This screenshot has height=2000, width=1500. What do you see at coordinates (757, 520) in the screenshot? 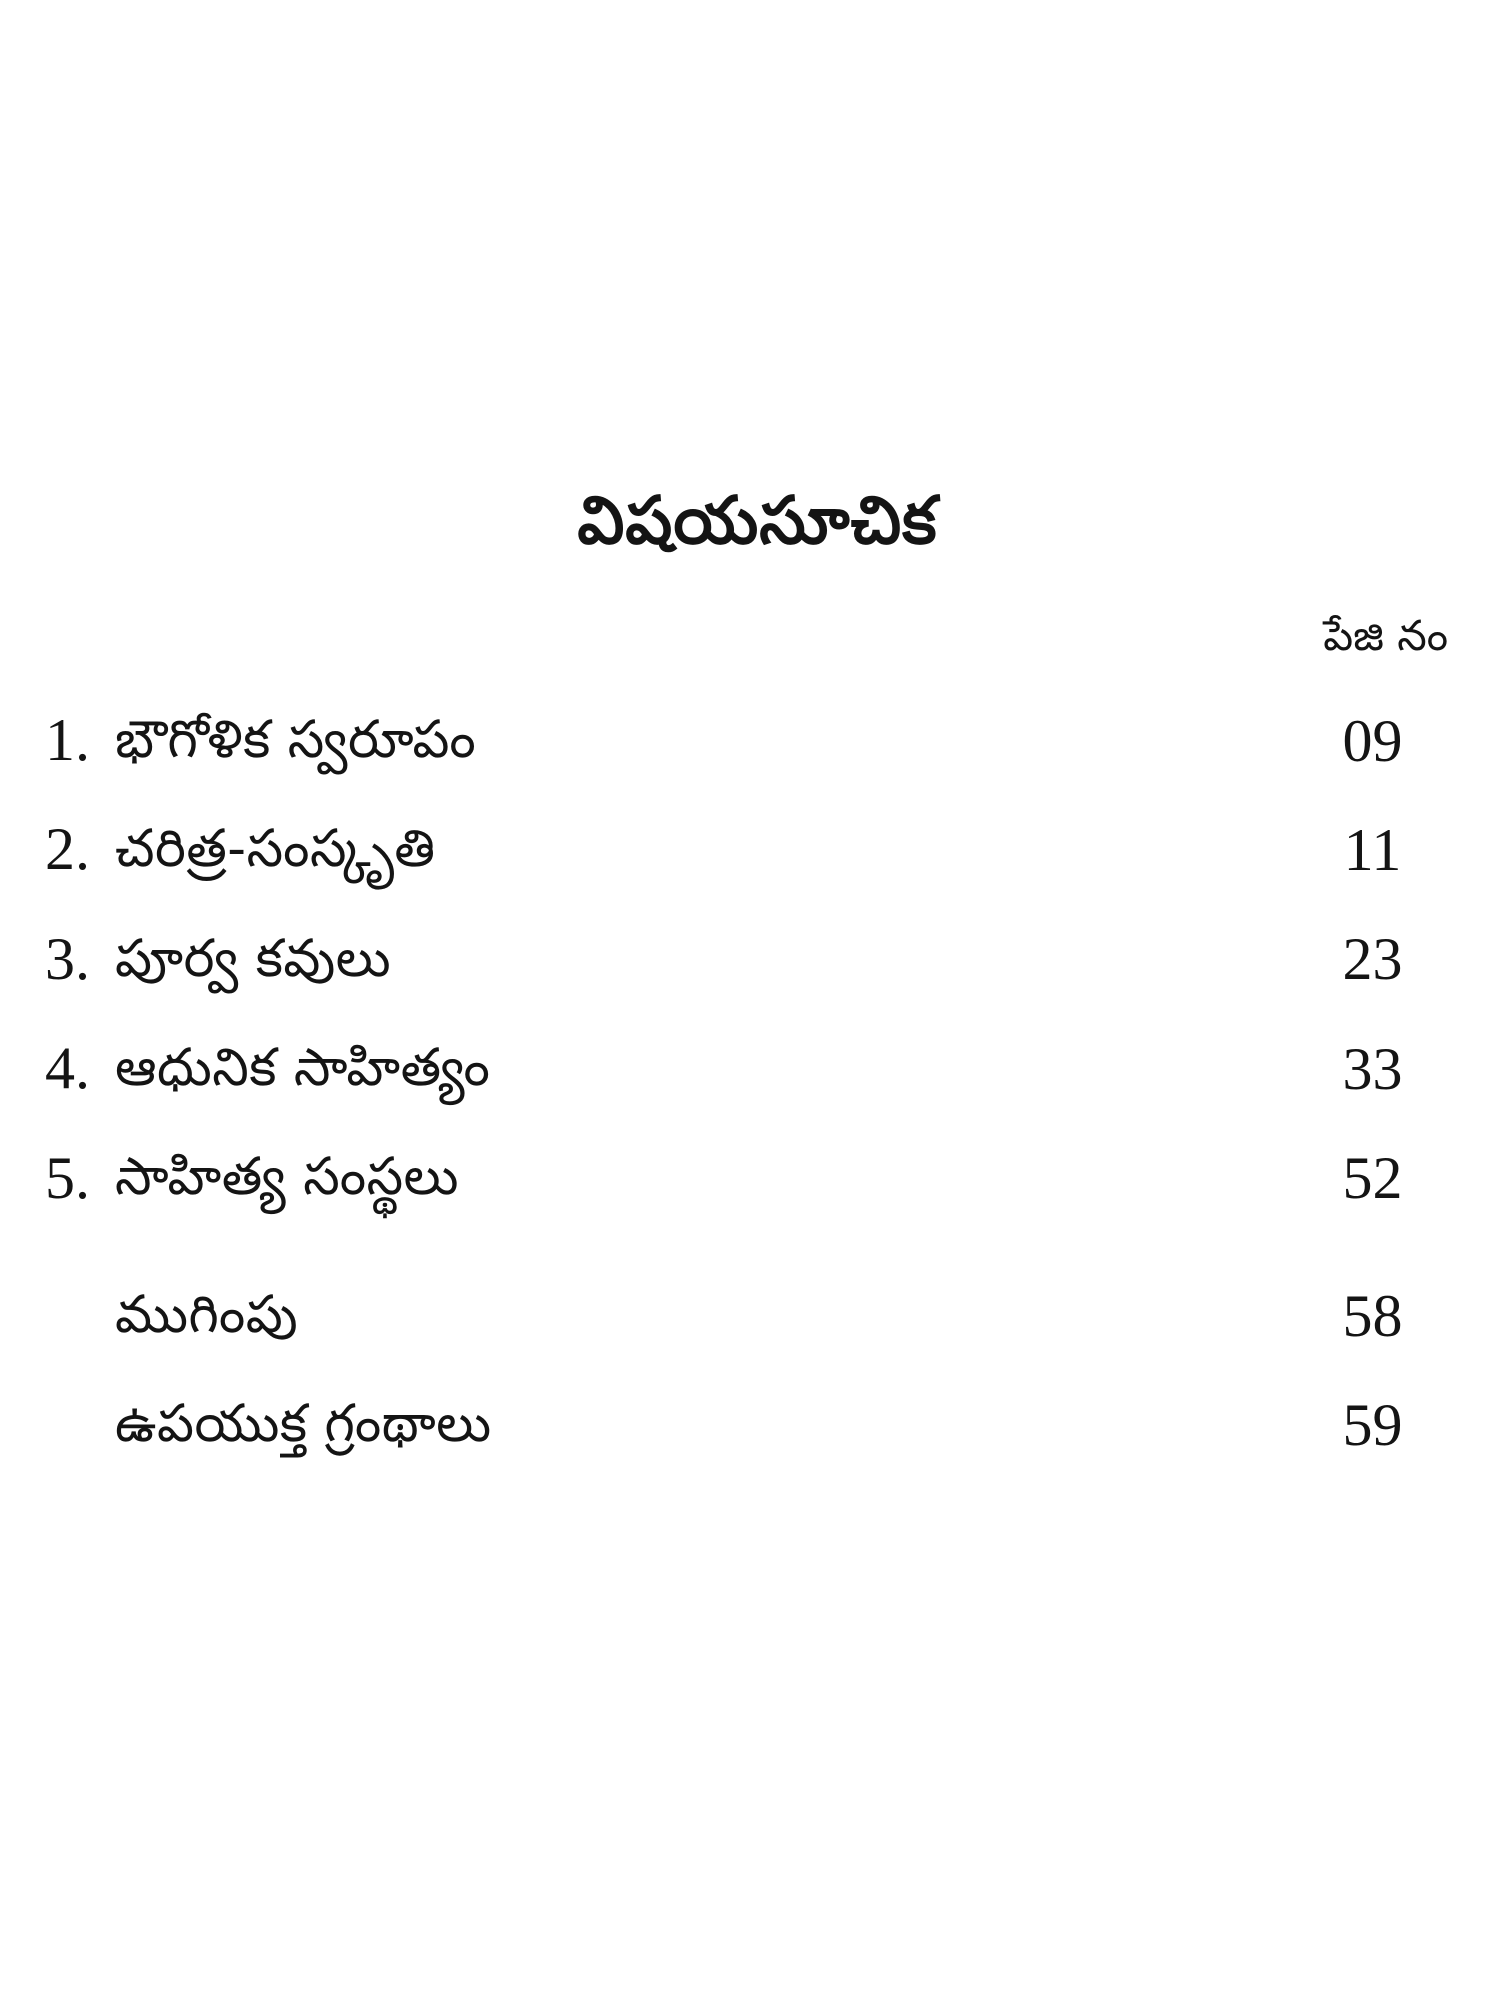
I see `page-title: విషయసూచిక` at bounding box center [757, 520].